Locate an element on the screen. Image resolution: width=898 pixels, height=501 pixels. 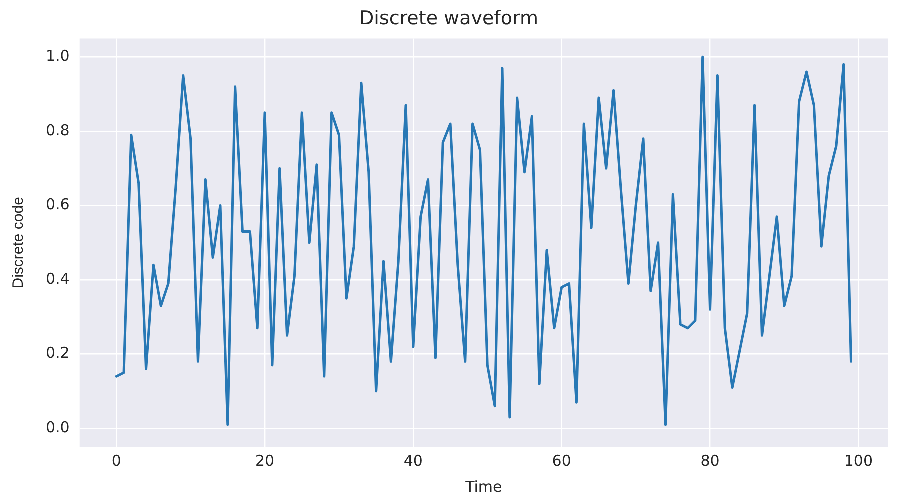
y-tick-label: 0.8 is located at coordinates (58, 130).